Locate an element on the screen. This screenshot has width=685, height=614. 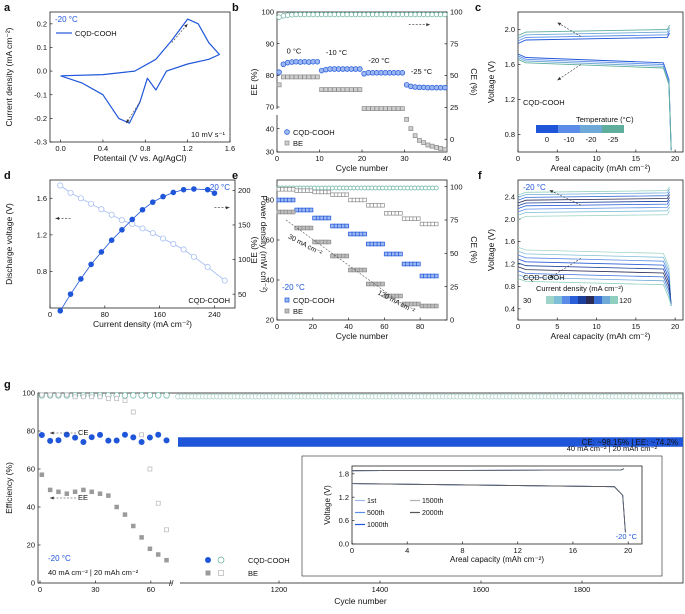
panel-c-xtick-label: 0 is located at coordinates (518, 158).